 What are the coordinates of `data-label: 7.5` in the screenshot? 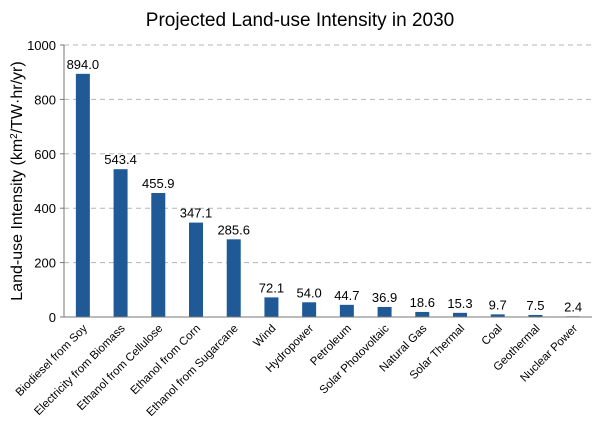 It's located at (535, 305).